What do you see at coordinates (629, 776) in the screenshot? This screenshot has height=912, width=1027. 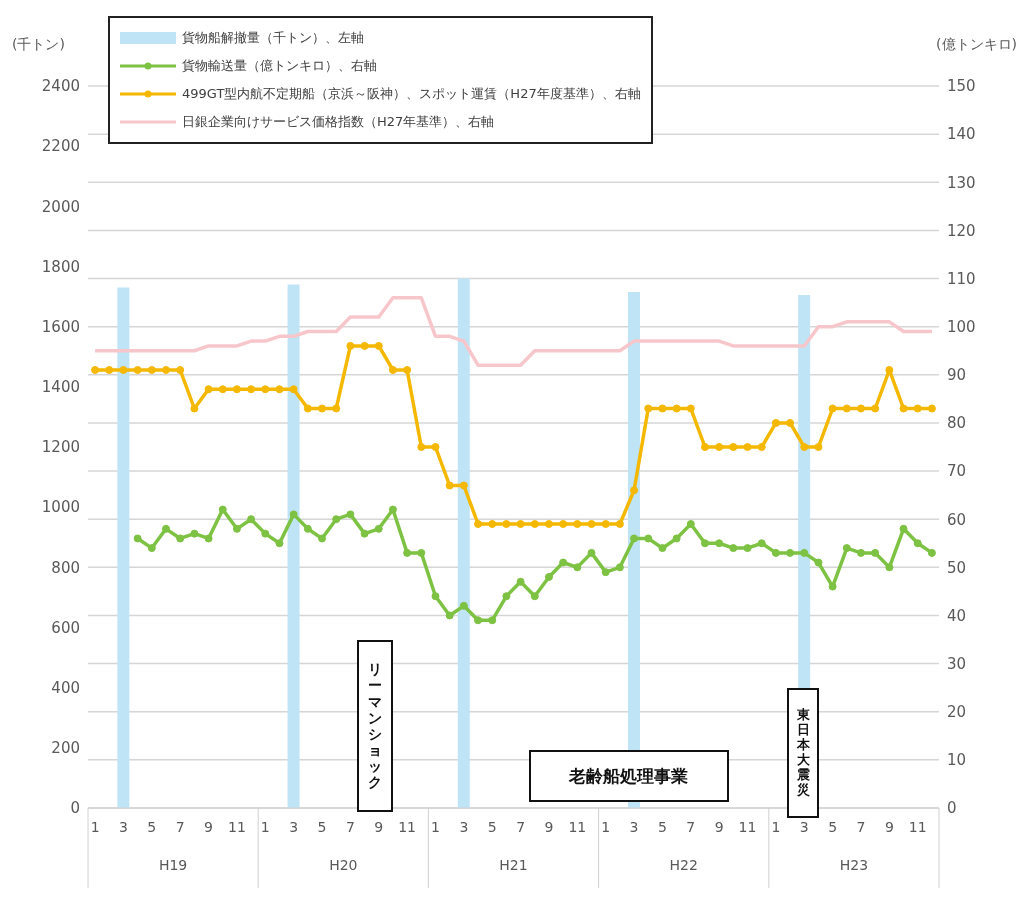 I see `program-note: 老齢船処理事業` at bounding box center [629, 776].